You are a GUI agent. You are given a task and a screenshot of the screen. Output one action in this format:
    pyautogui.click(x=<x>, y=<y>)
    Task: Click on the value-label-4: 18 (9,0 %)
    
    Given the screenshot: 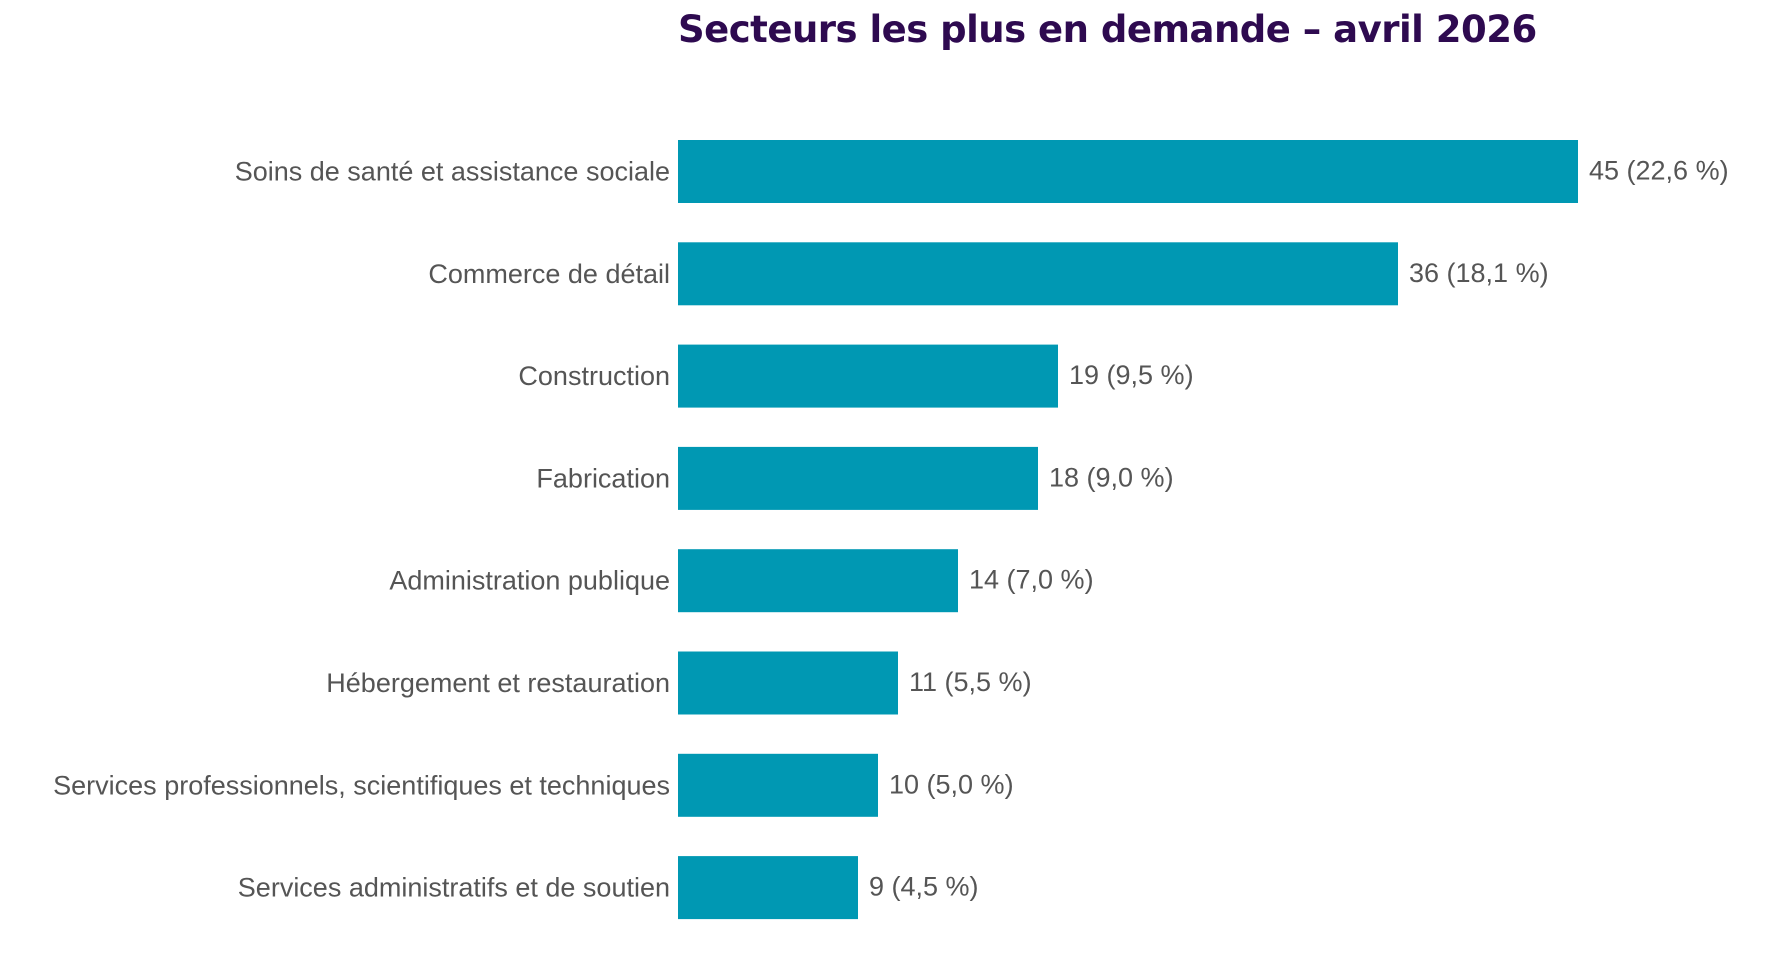 What is the action you would take?
    pyautogui.click(x=1111, y=477)
    